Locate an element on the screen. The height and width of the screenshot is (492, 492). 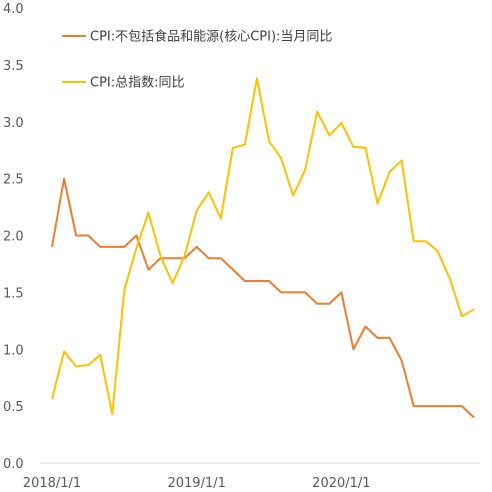
y-tick-label: 2.0 is located at coordinates (13, 237).